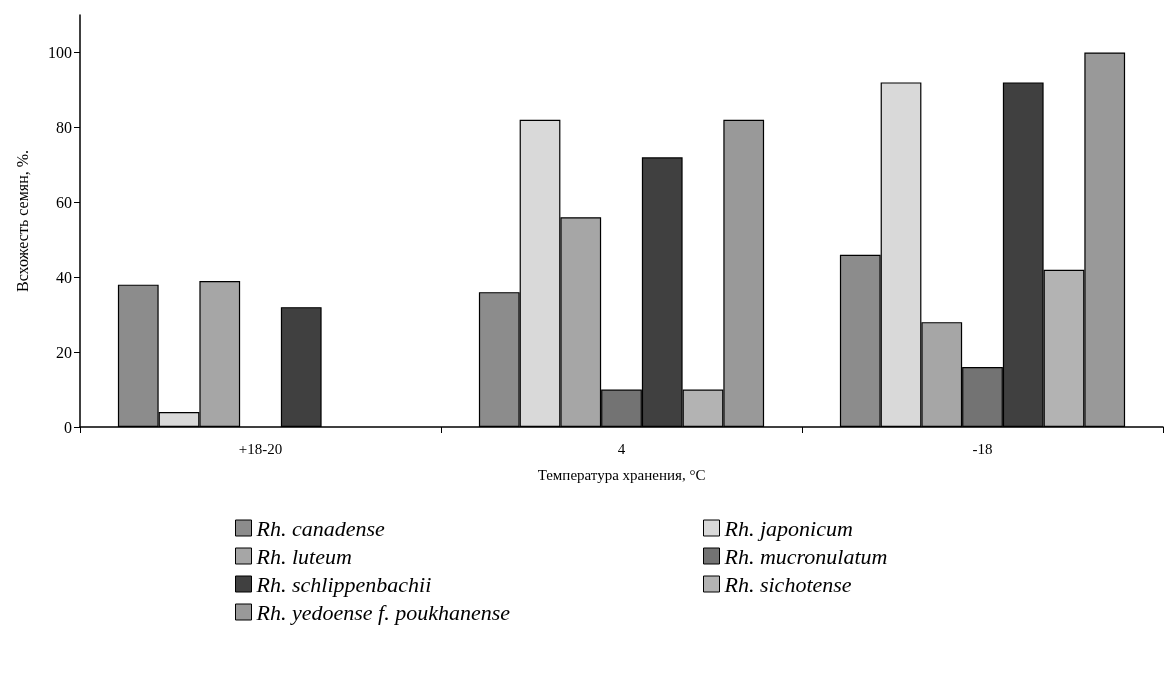 This screenshot has width=1173, height=677. Describe the element at coordinates (805, 556) in the screenshot. I see `legend-label: Rh. mucronulatum` at that location.